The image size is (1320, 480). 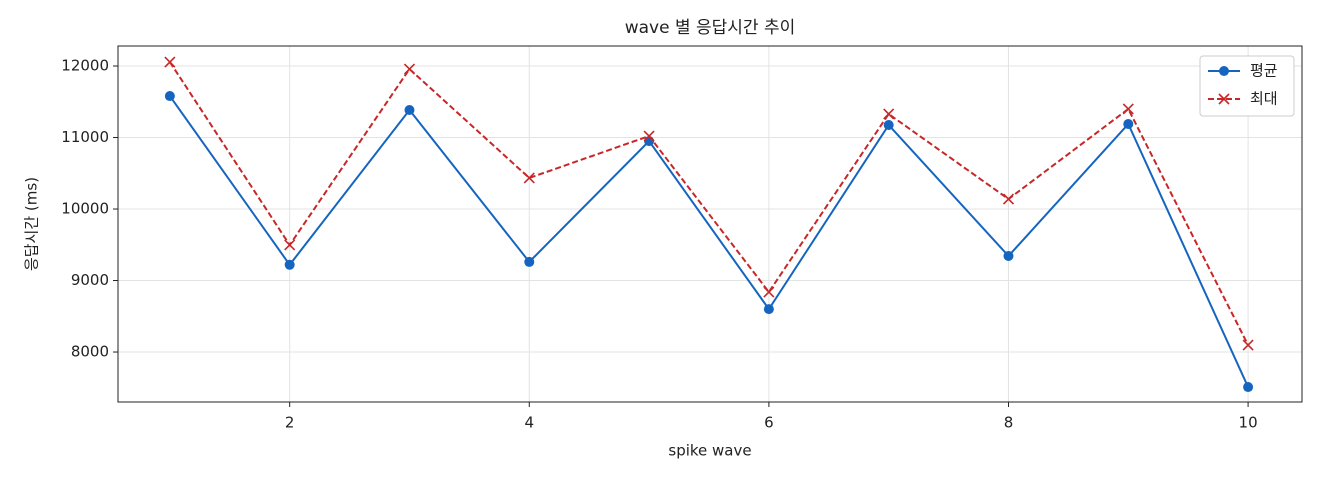 What do you see at coordinates (1248, 423) in the screenshot?
I see `x-tick-label: 10` at bounding box center [1248, 423].